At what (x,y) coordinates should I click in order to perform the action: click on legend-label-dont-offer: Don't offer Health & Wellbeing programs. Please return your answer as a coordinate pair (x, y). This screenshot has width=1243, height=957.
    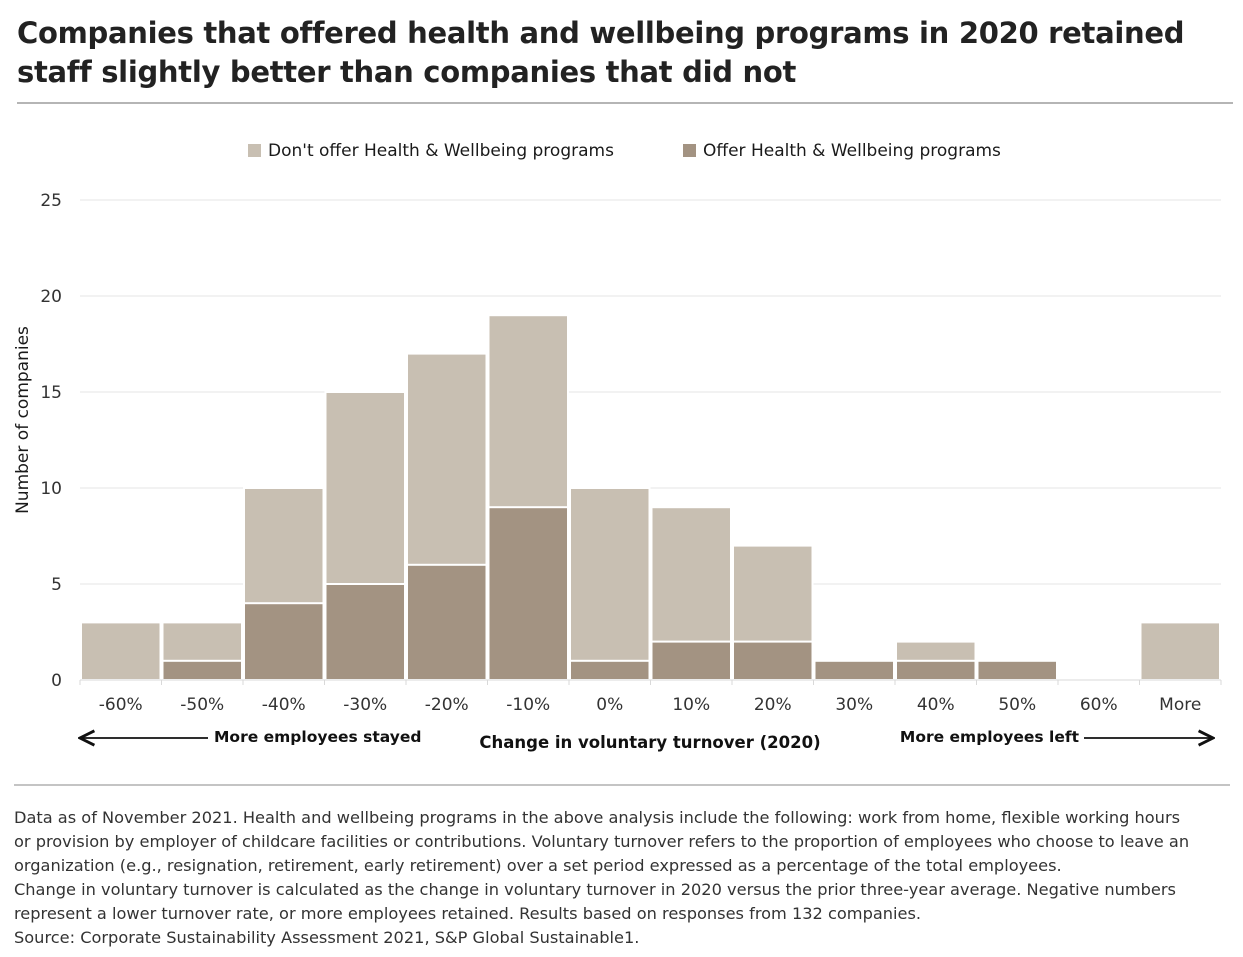
    Looking at the image, I should click on (441, 151).